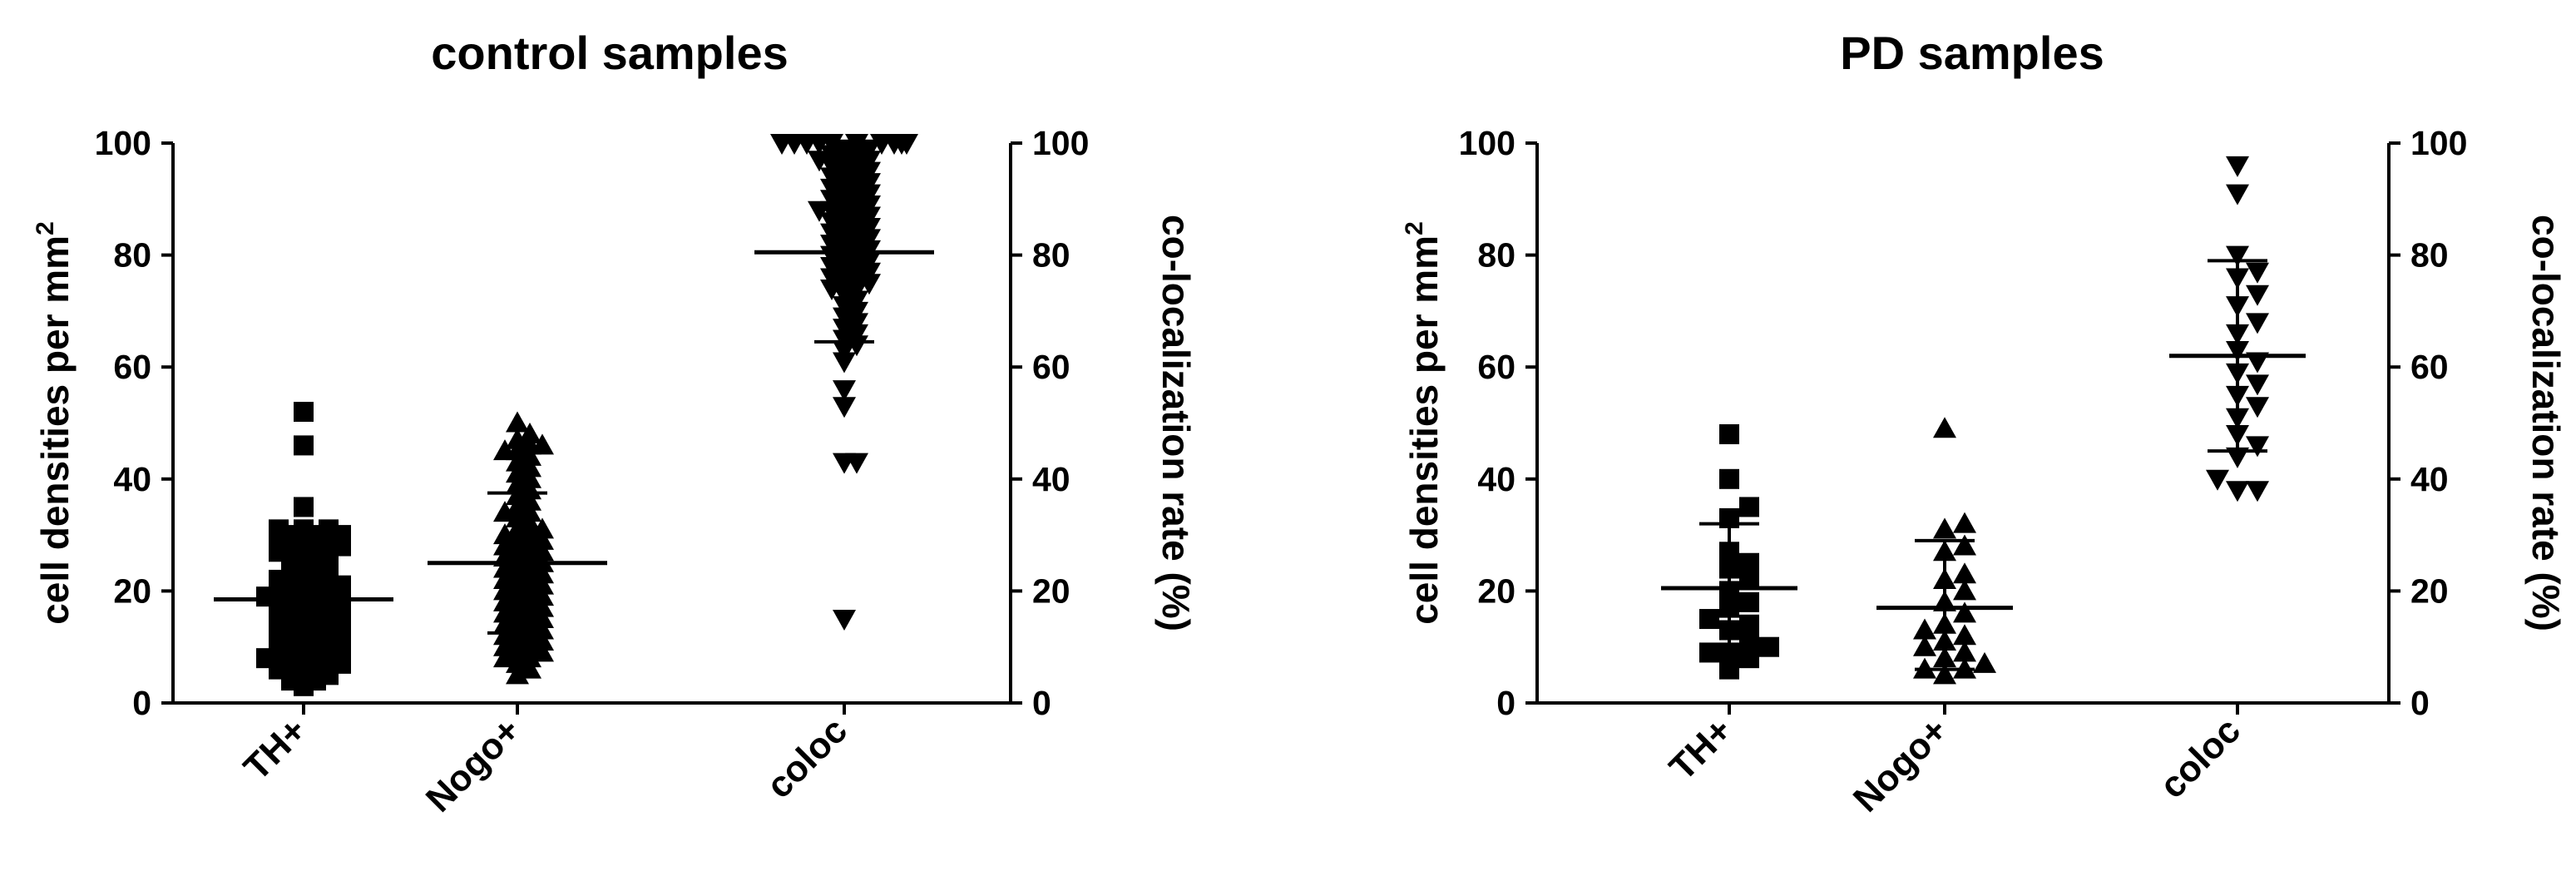 The image size is (2576, 871). Describe the element at coordinates (1505, 703) in the screenshot. I see `left-y-tick-label: 0` at that location.